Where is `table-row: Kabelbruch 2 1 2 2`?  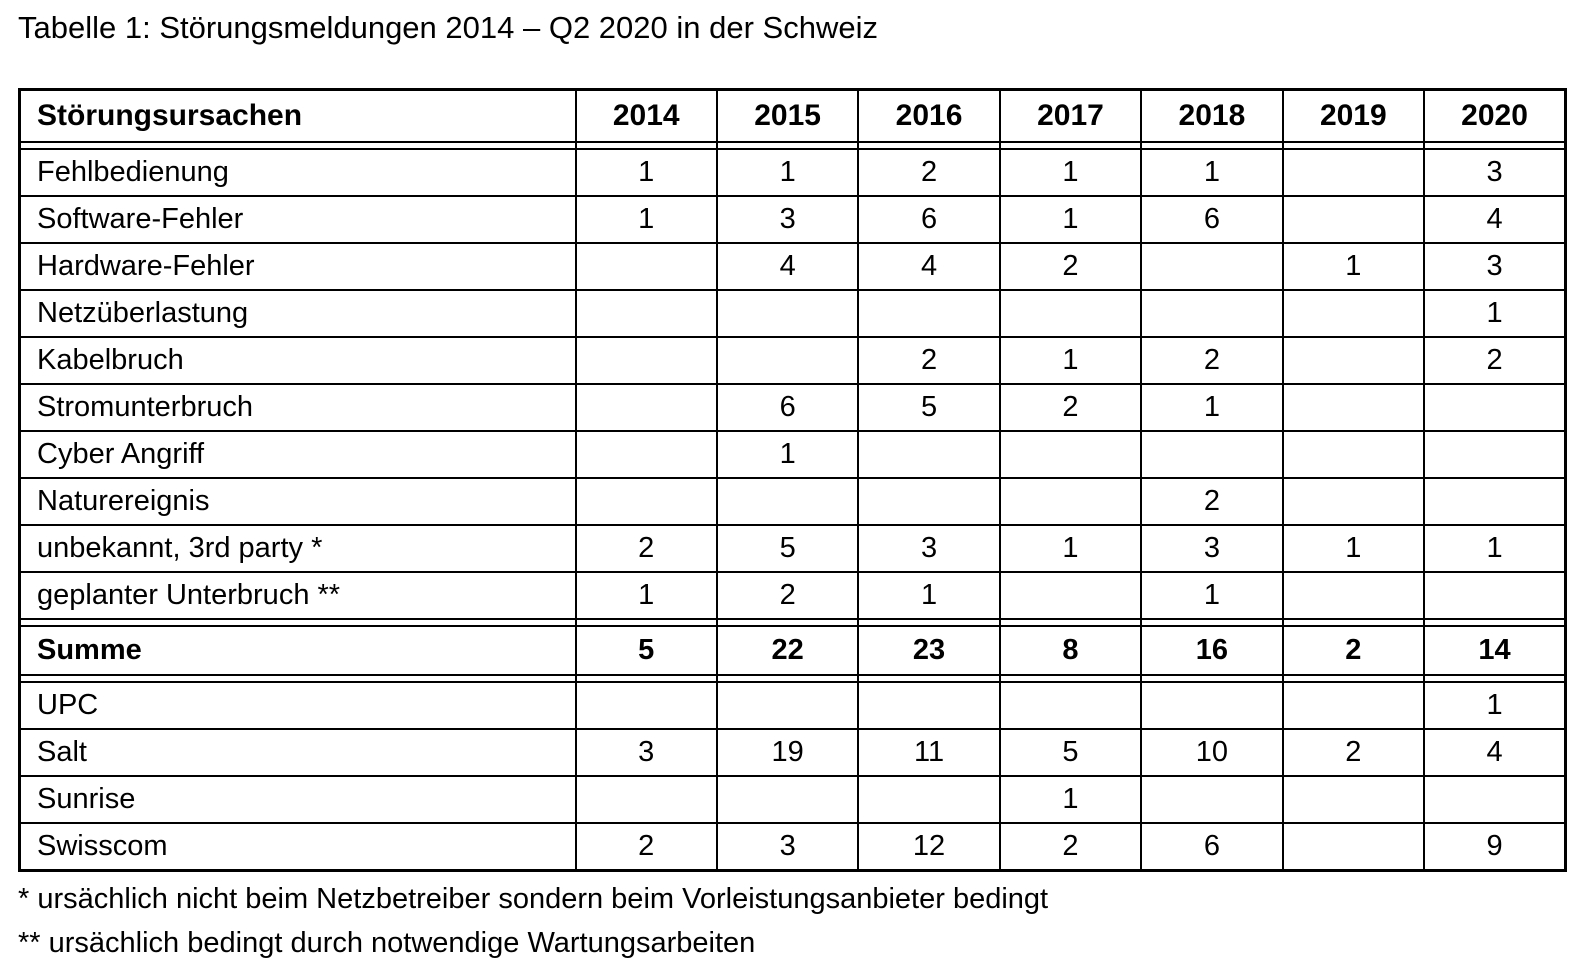
table-row: Kabelbruch 2 1 2 2 is located at coordinates (792, 360).